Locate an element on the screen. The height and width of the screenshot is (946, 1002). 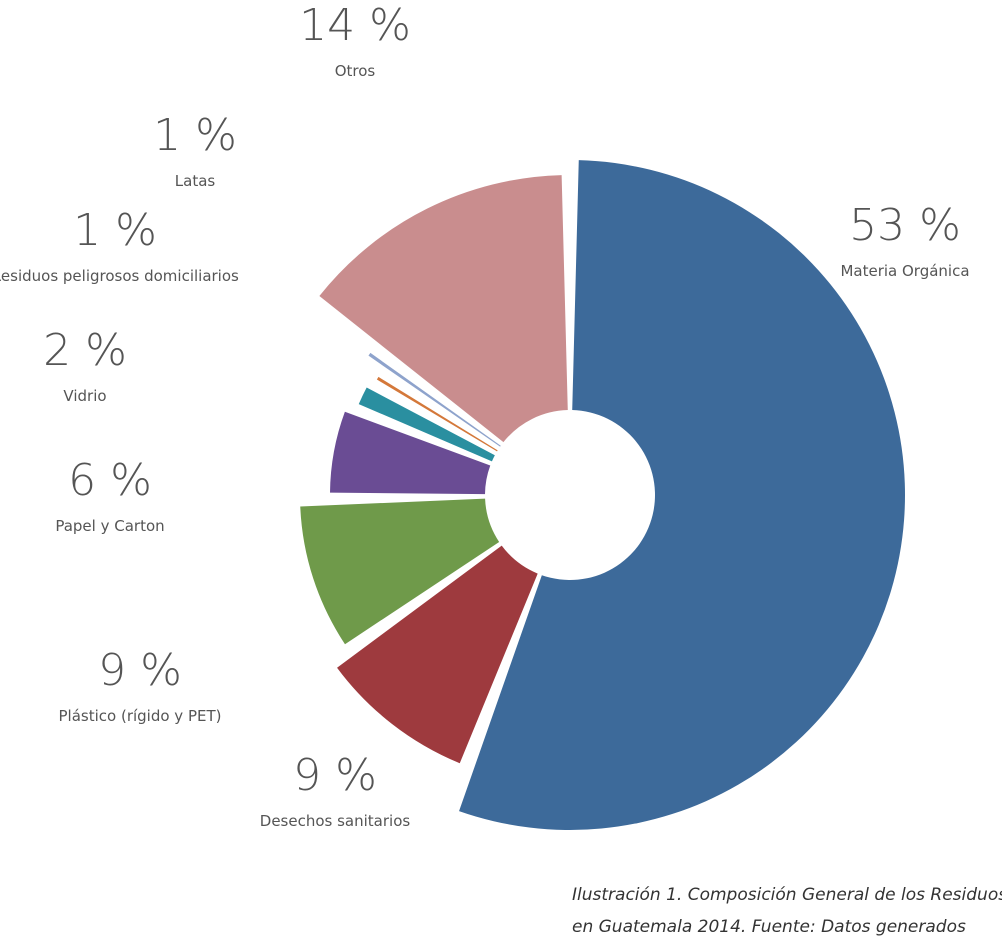
category-label: Latas is located at coordinates (195, 181).